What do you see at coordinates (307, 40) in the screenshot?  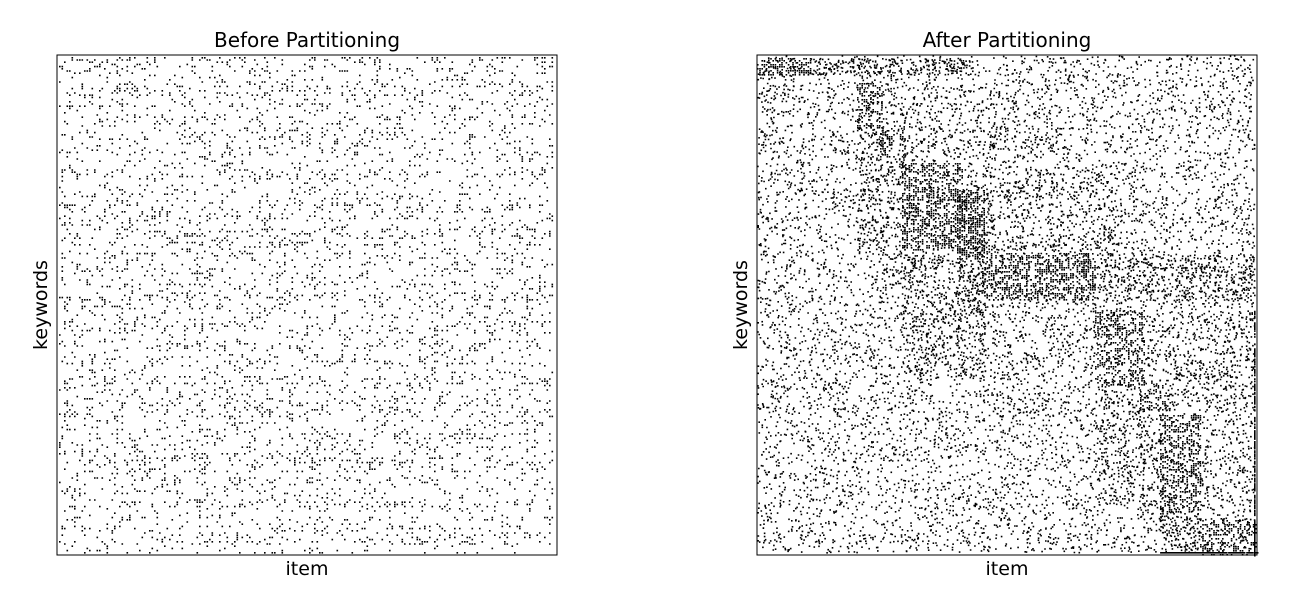 I see `panel-title: Before Partitioning` at bounding box center [307, 40].